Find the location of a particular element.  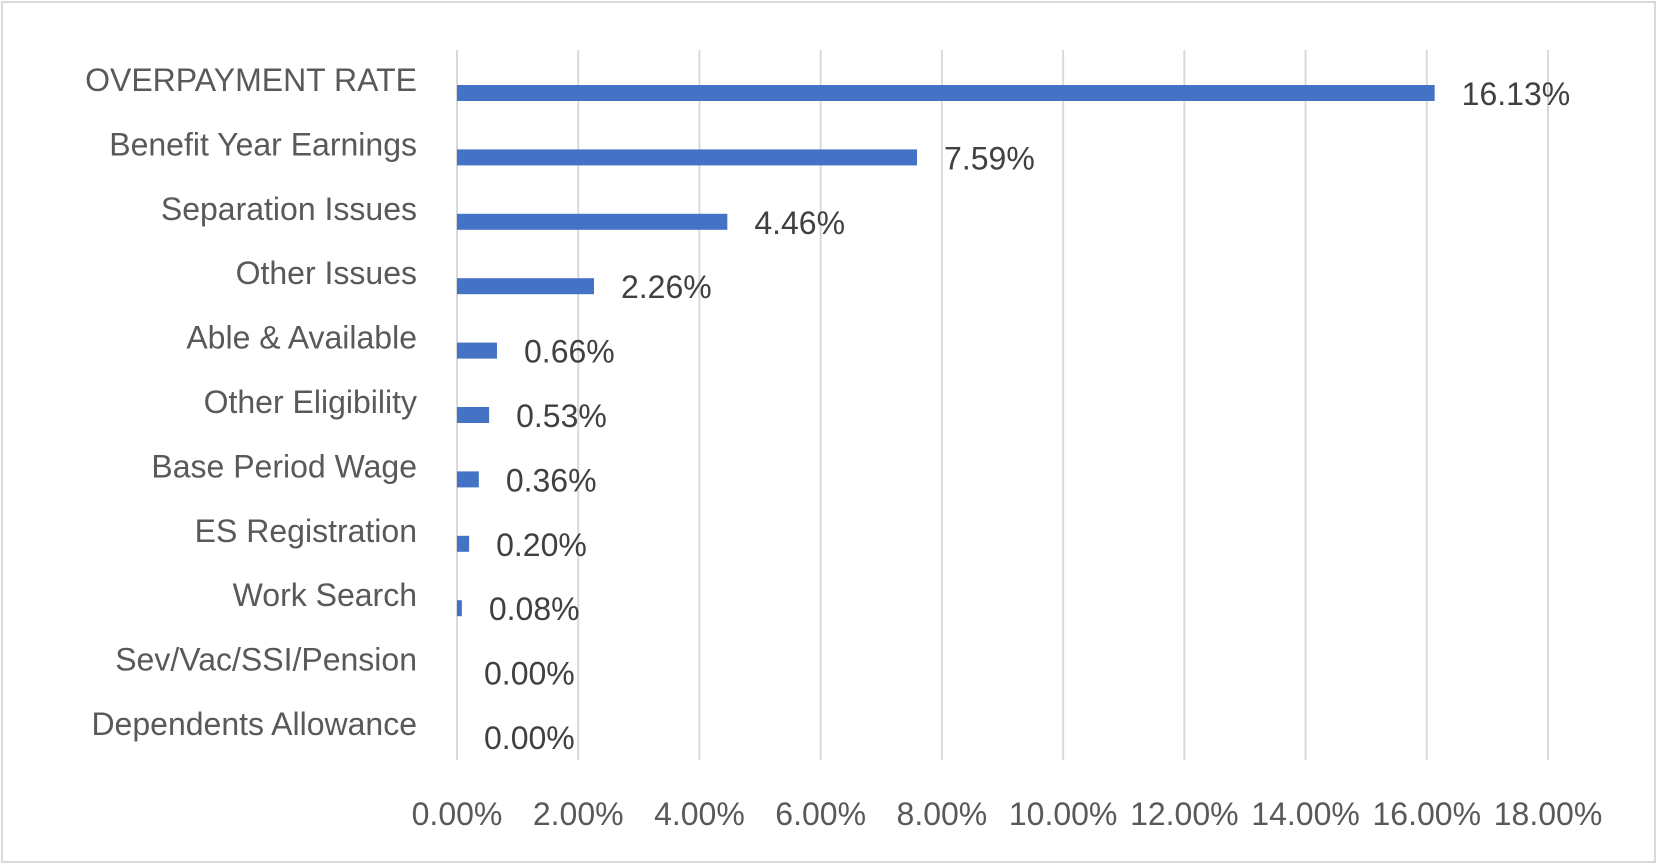

data-label: 0.66% is located at coordinates (569, 352).